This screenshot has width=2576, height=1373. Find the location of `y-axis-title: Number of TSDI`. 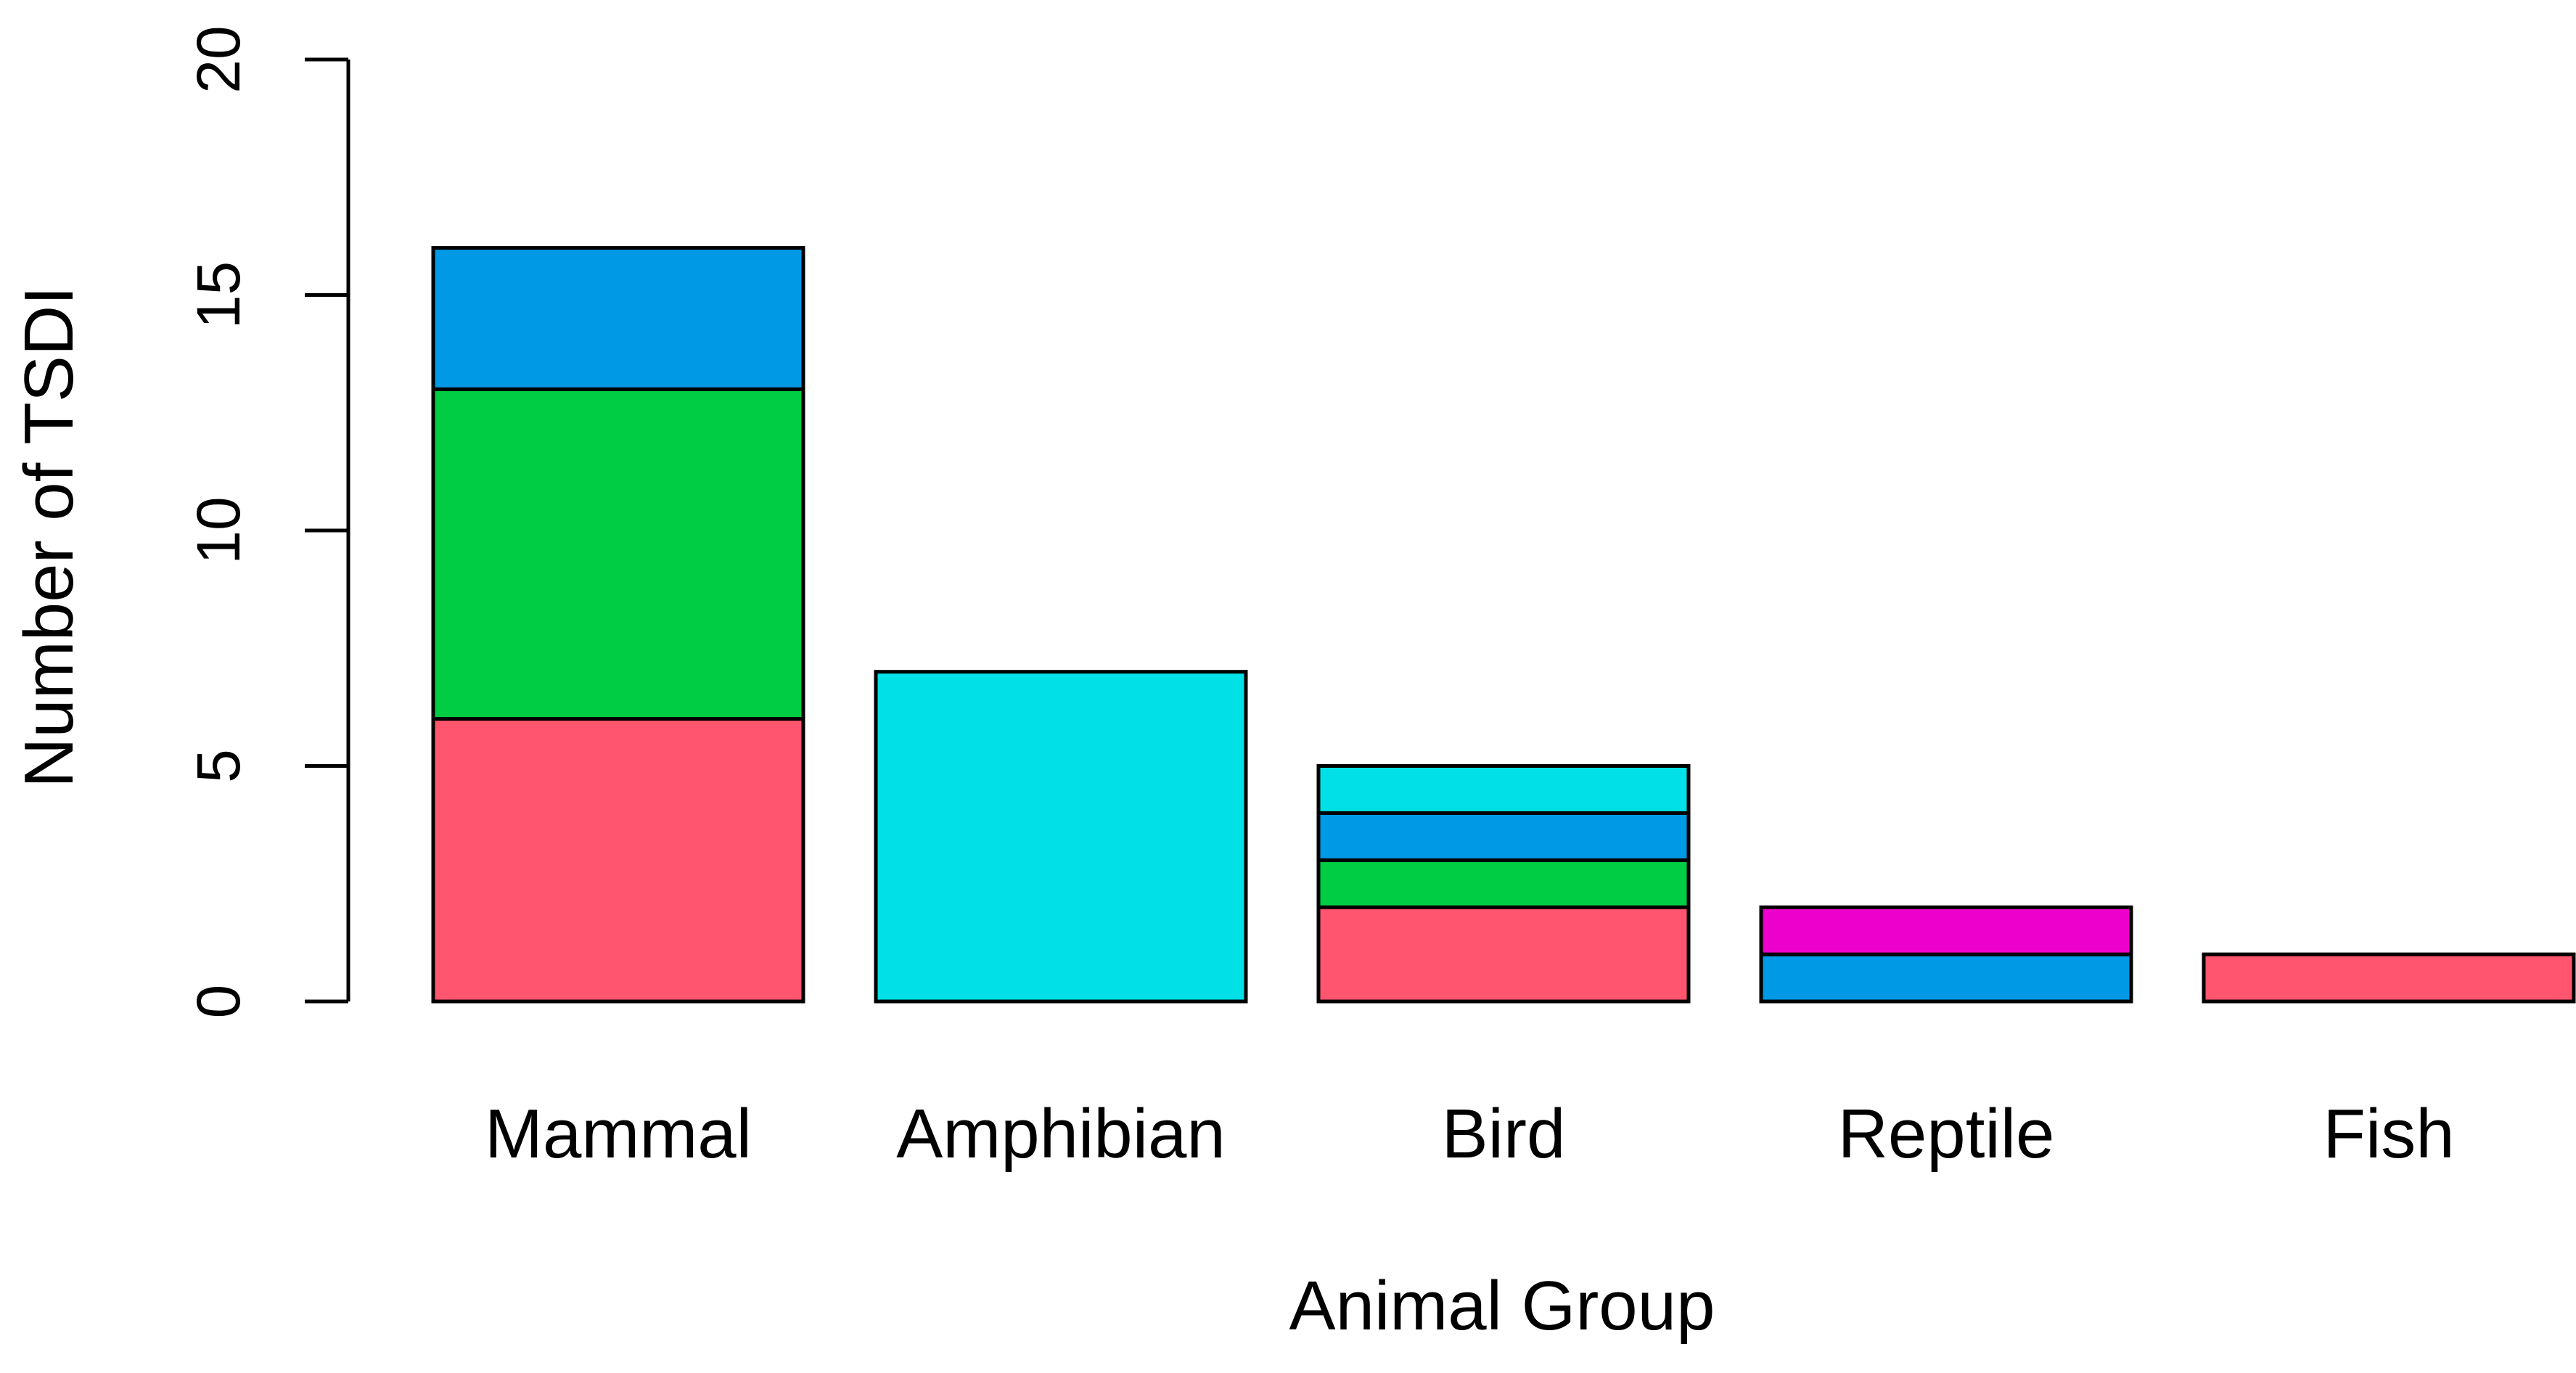

y-axis-title: Number of TSDI is located at coordinates (49, 537).